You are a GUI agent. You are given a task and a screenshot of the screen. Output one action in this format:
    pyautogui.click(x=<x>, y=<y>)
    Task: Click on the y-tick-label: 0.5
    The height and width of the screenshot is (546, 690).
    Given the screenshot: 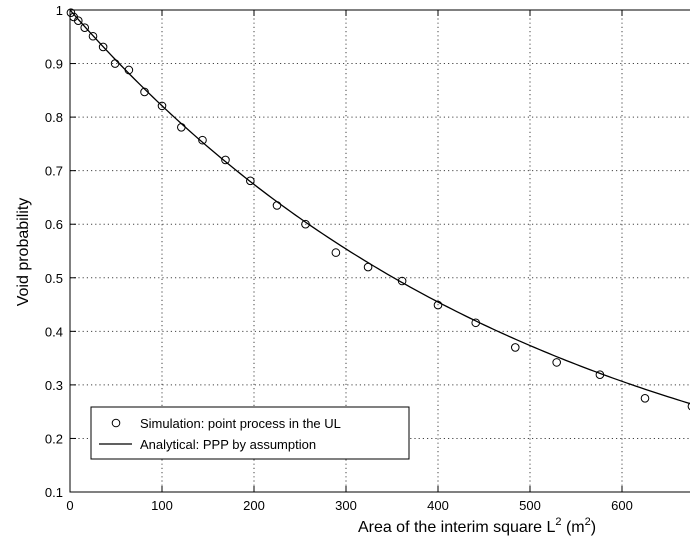 What is the action you would take?
    pyautogui.click(x=54, y=278)
    